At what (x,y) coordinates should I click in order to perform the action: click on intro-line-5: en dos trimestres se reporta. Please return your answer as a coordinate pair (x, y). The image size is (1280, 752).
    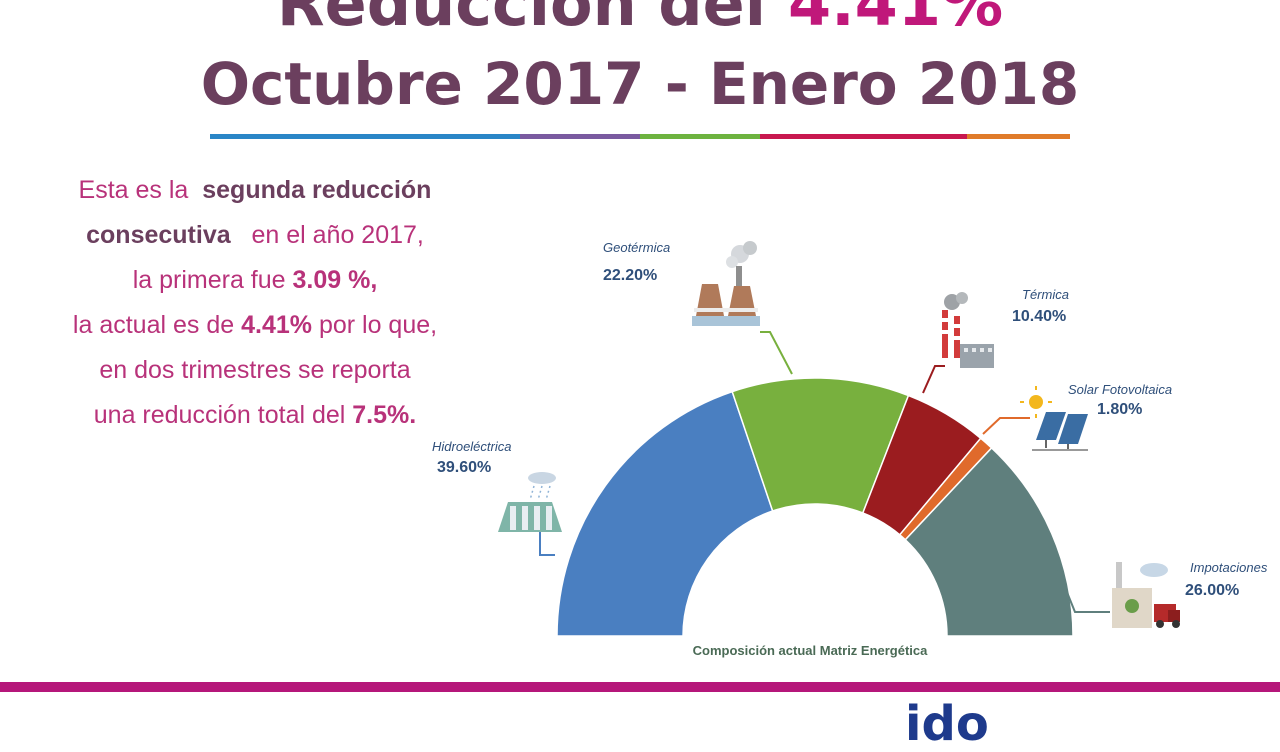
    Looking at the image, I should click on (255, 370).